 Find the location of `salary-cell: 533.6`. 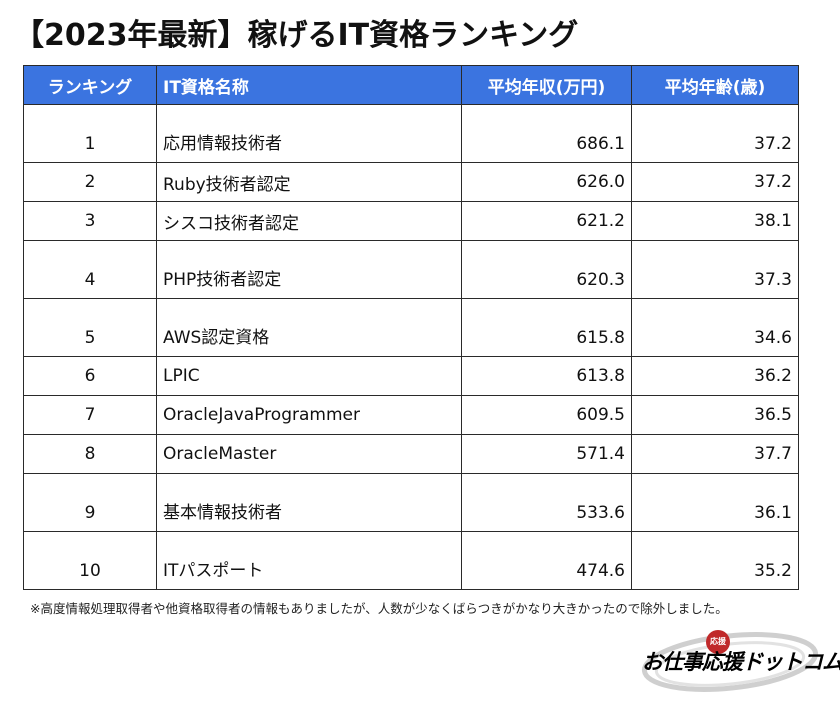

salary-cell: 533.6 is located at coordinates (546, 502).